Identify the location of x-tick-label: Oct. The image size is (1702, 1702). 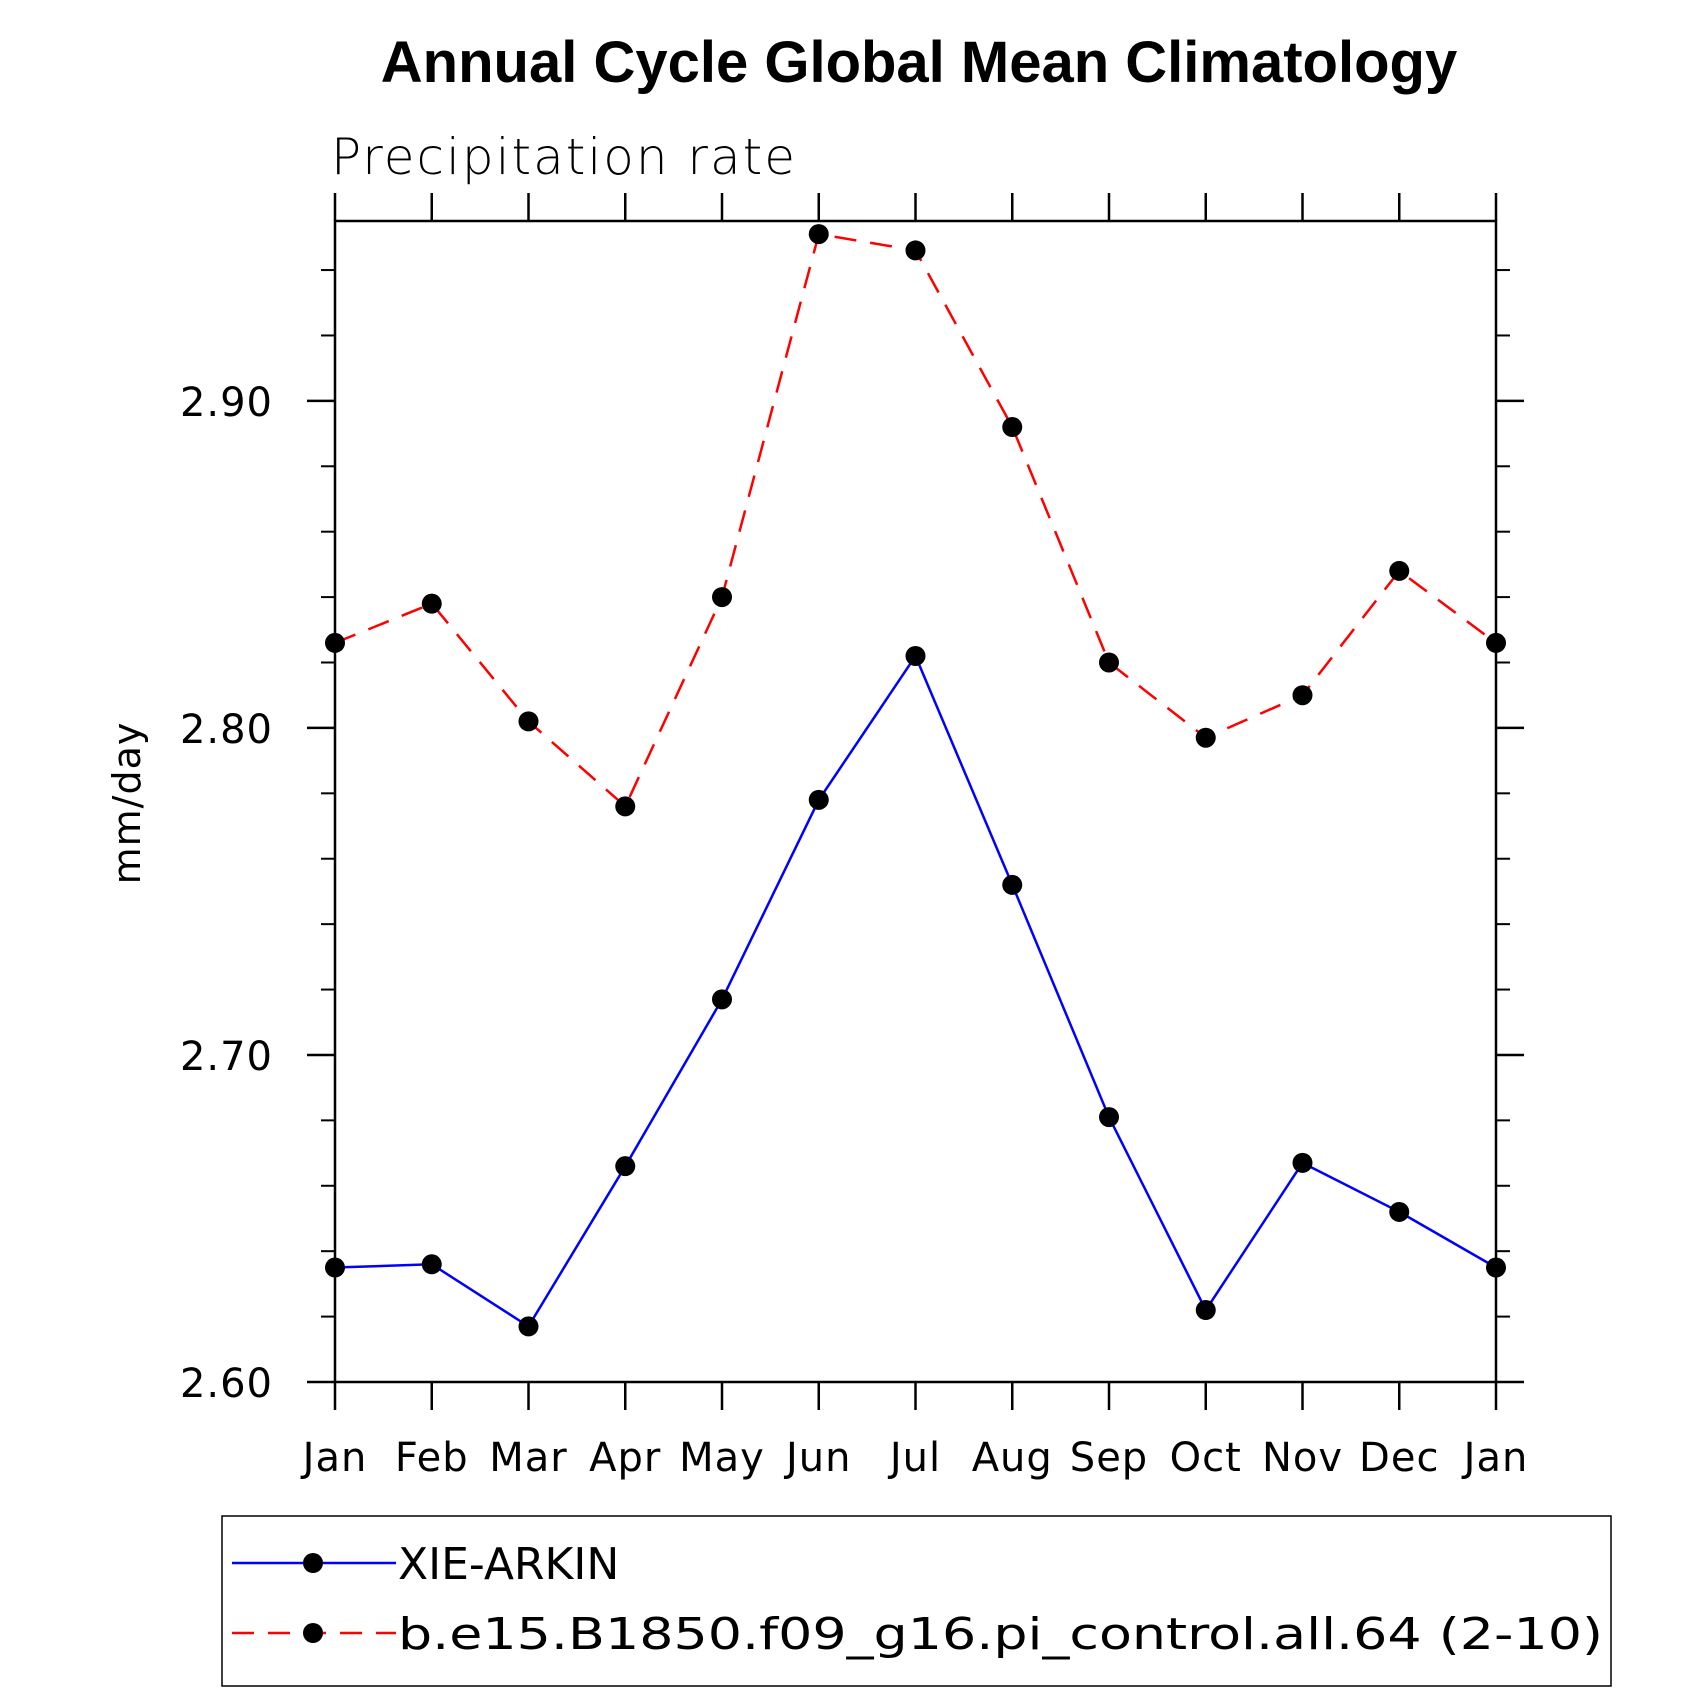
(1206, 1458).